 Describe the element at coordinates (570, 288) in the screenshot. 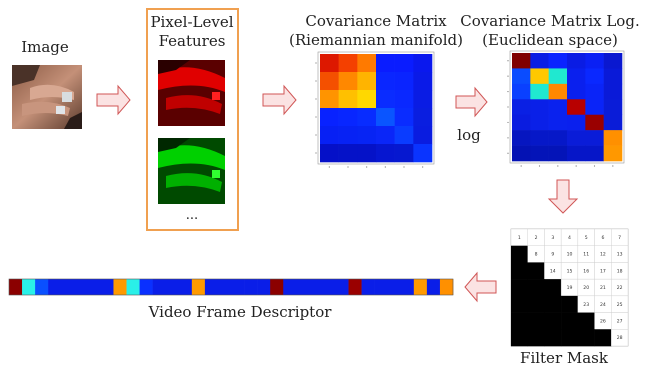

I see `filter-mask-number: 19` at that location.